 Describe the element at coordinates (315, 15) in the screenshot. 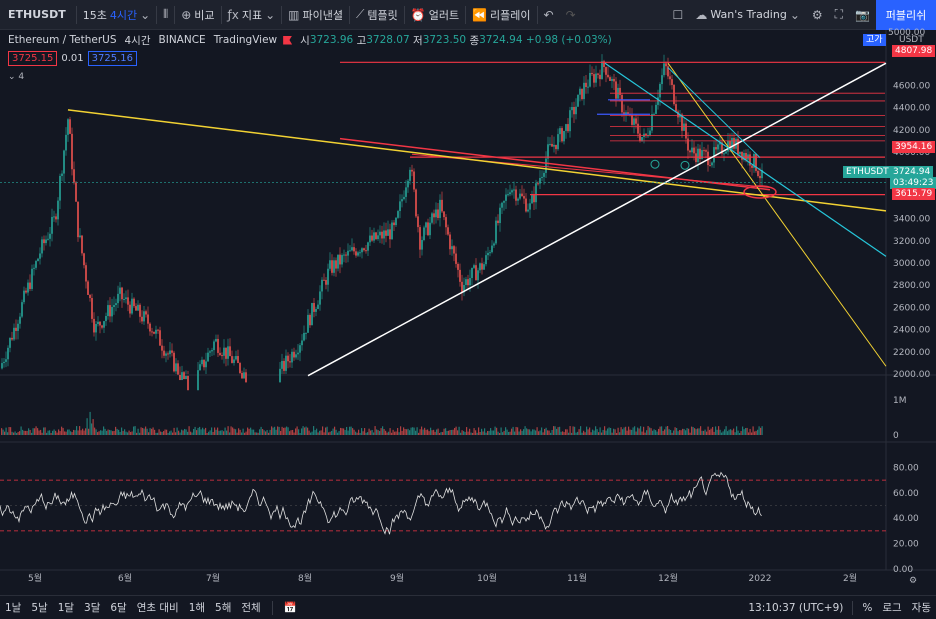

I see `financials-button: ▥ 파이낸셜` at that location.